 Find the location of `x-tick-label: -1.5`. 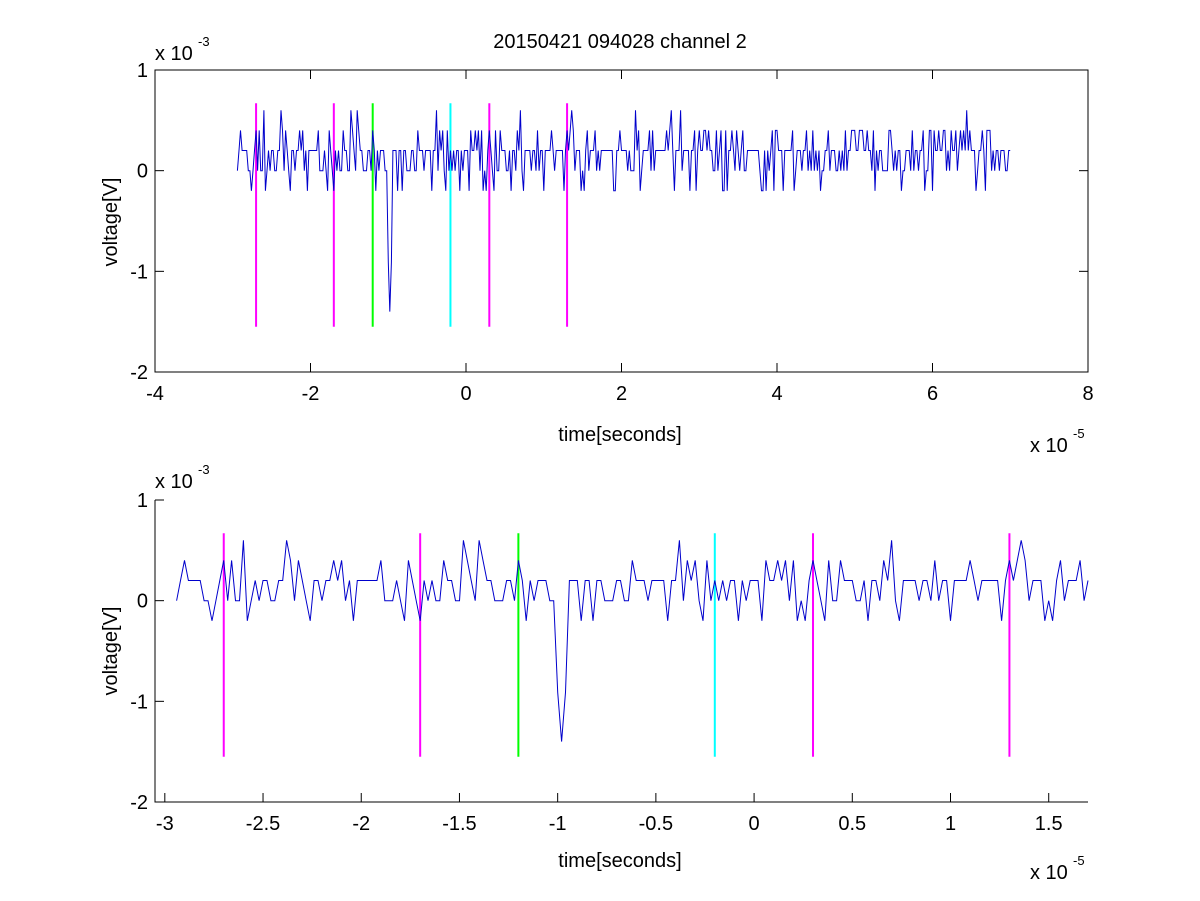

x-tick-label: -1.5 is located at coordinates (459, 824).